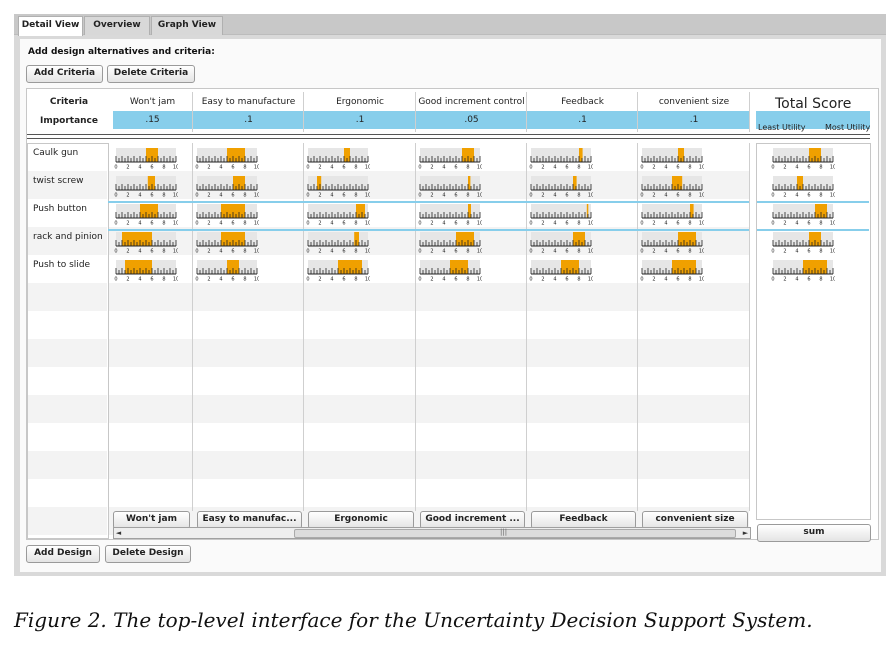  What do you see at coordinates (117, 25) in the screenshot?
I see `tab-overview: Overview` at bounding box center [117, 25].